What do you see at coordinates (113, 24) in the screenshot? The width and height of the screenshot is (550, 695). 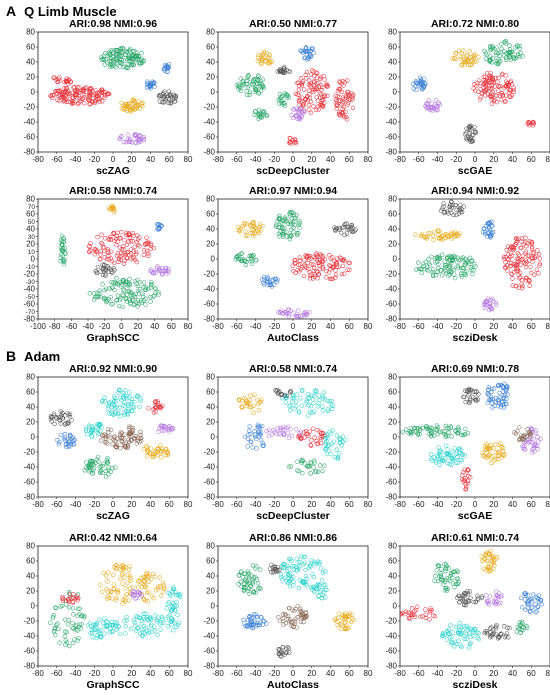 I see `panel-title: ARI:0.98 NMI:0.96` at bounding box center [113, 24].